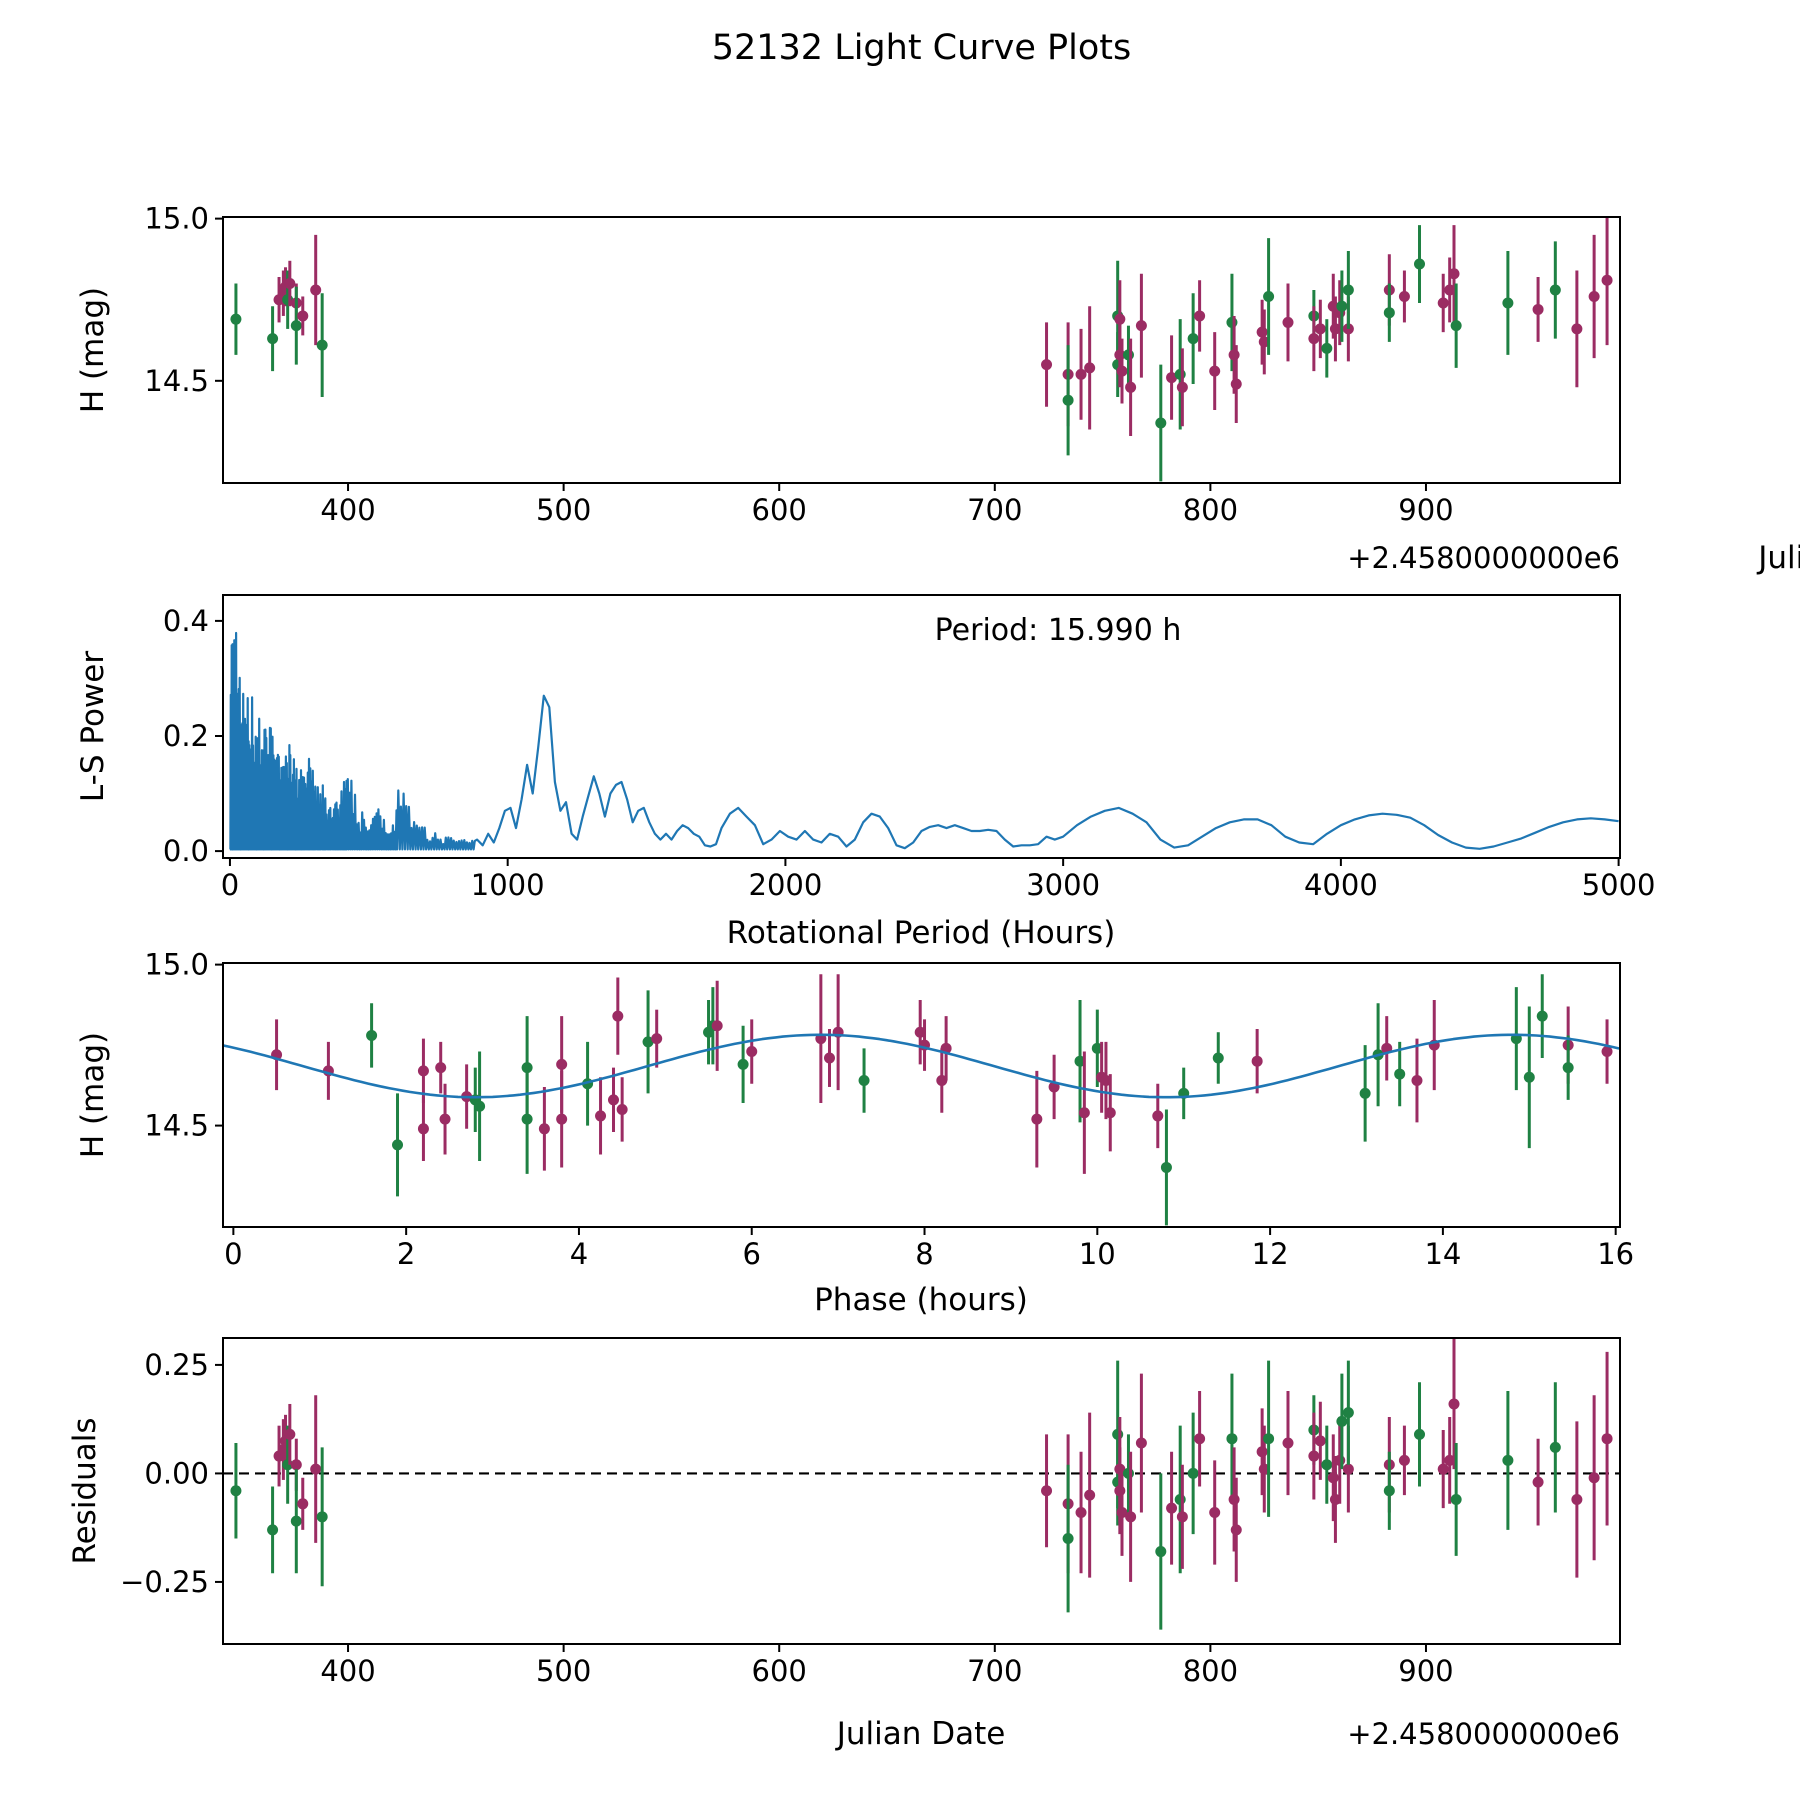 Image resolution: width=1800 pixels, height=1800 pixels. Describe the element at coordinates (176, 1473) in the screenshot. I see `y-tick-label: 0.00` at that location.